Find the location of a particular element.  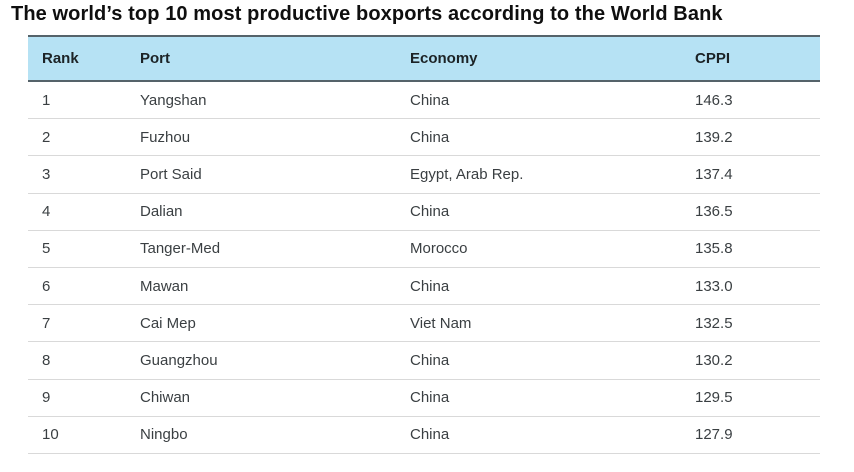

table-row: 7 Cai Mep Viet Nam 132.5 is located at coordinates (424, 324).